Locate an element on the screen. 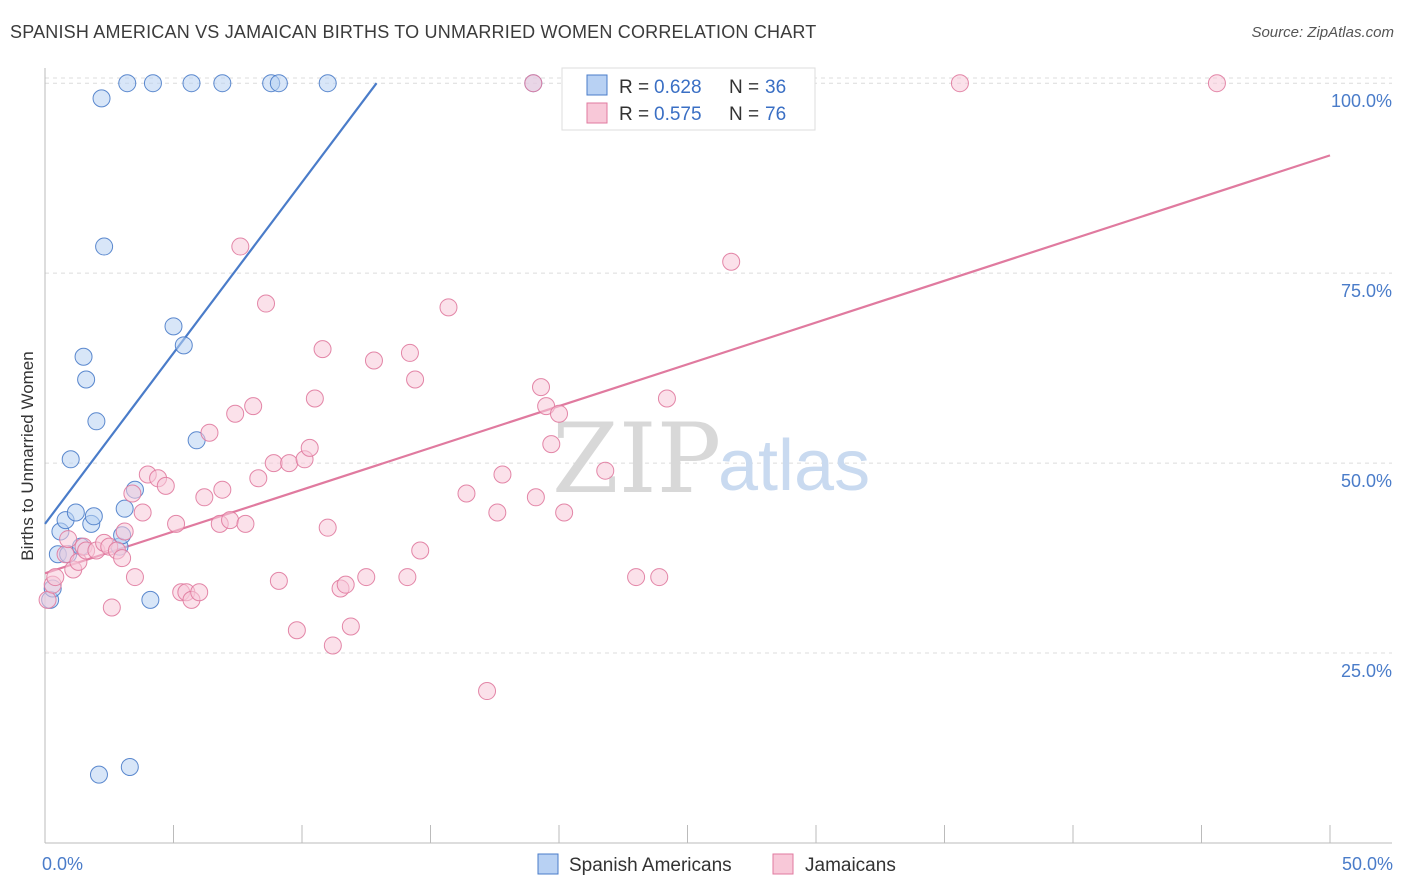 The image size is (1406, 892). legend-swatch-spanish is located at coordinates (597, 85).